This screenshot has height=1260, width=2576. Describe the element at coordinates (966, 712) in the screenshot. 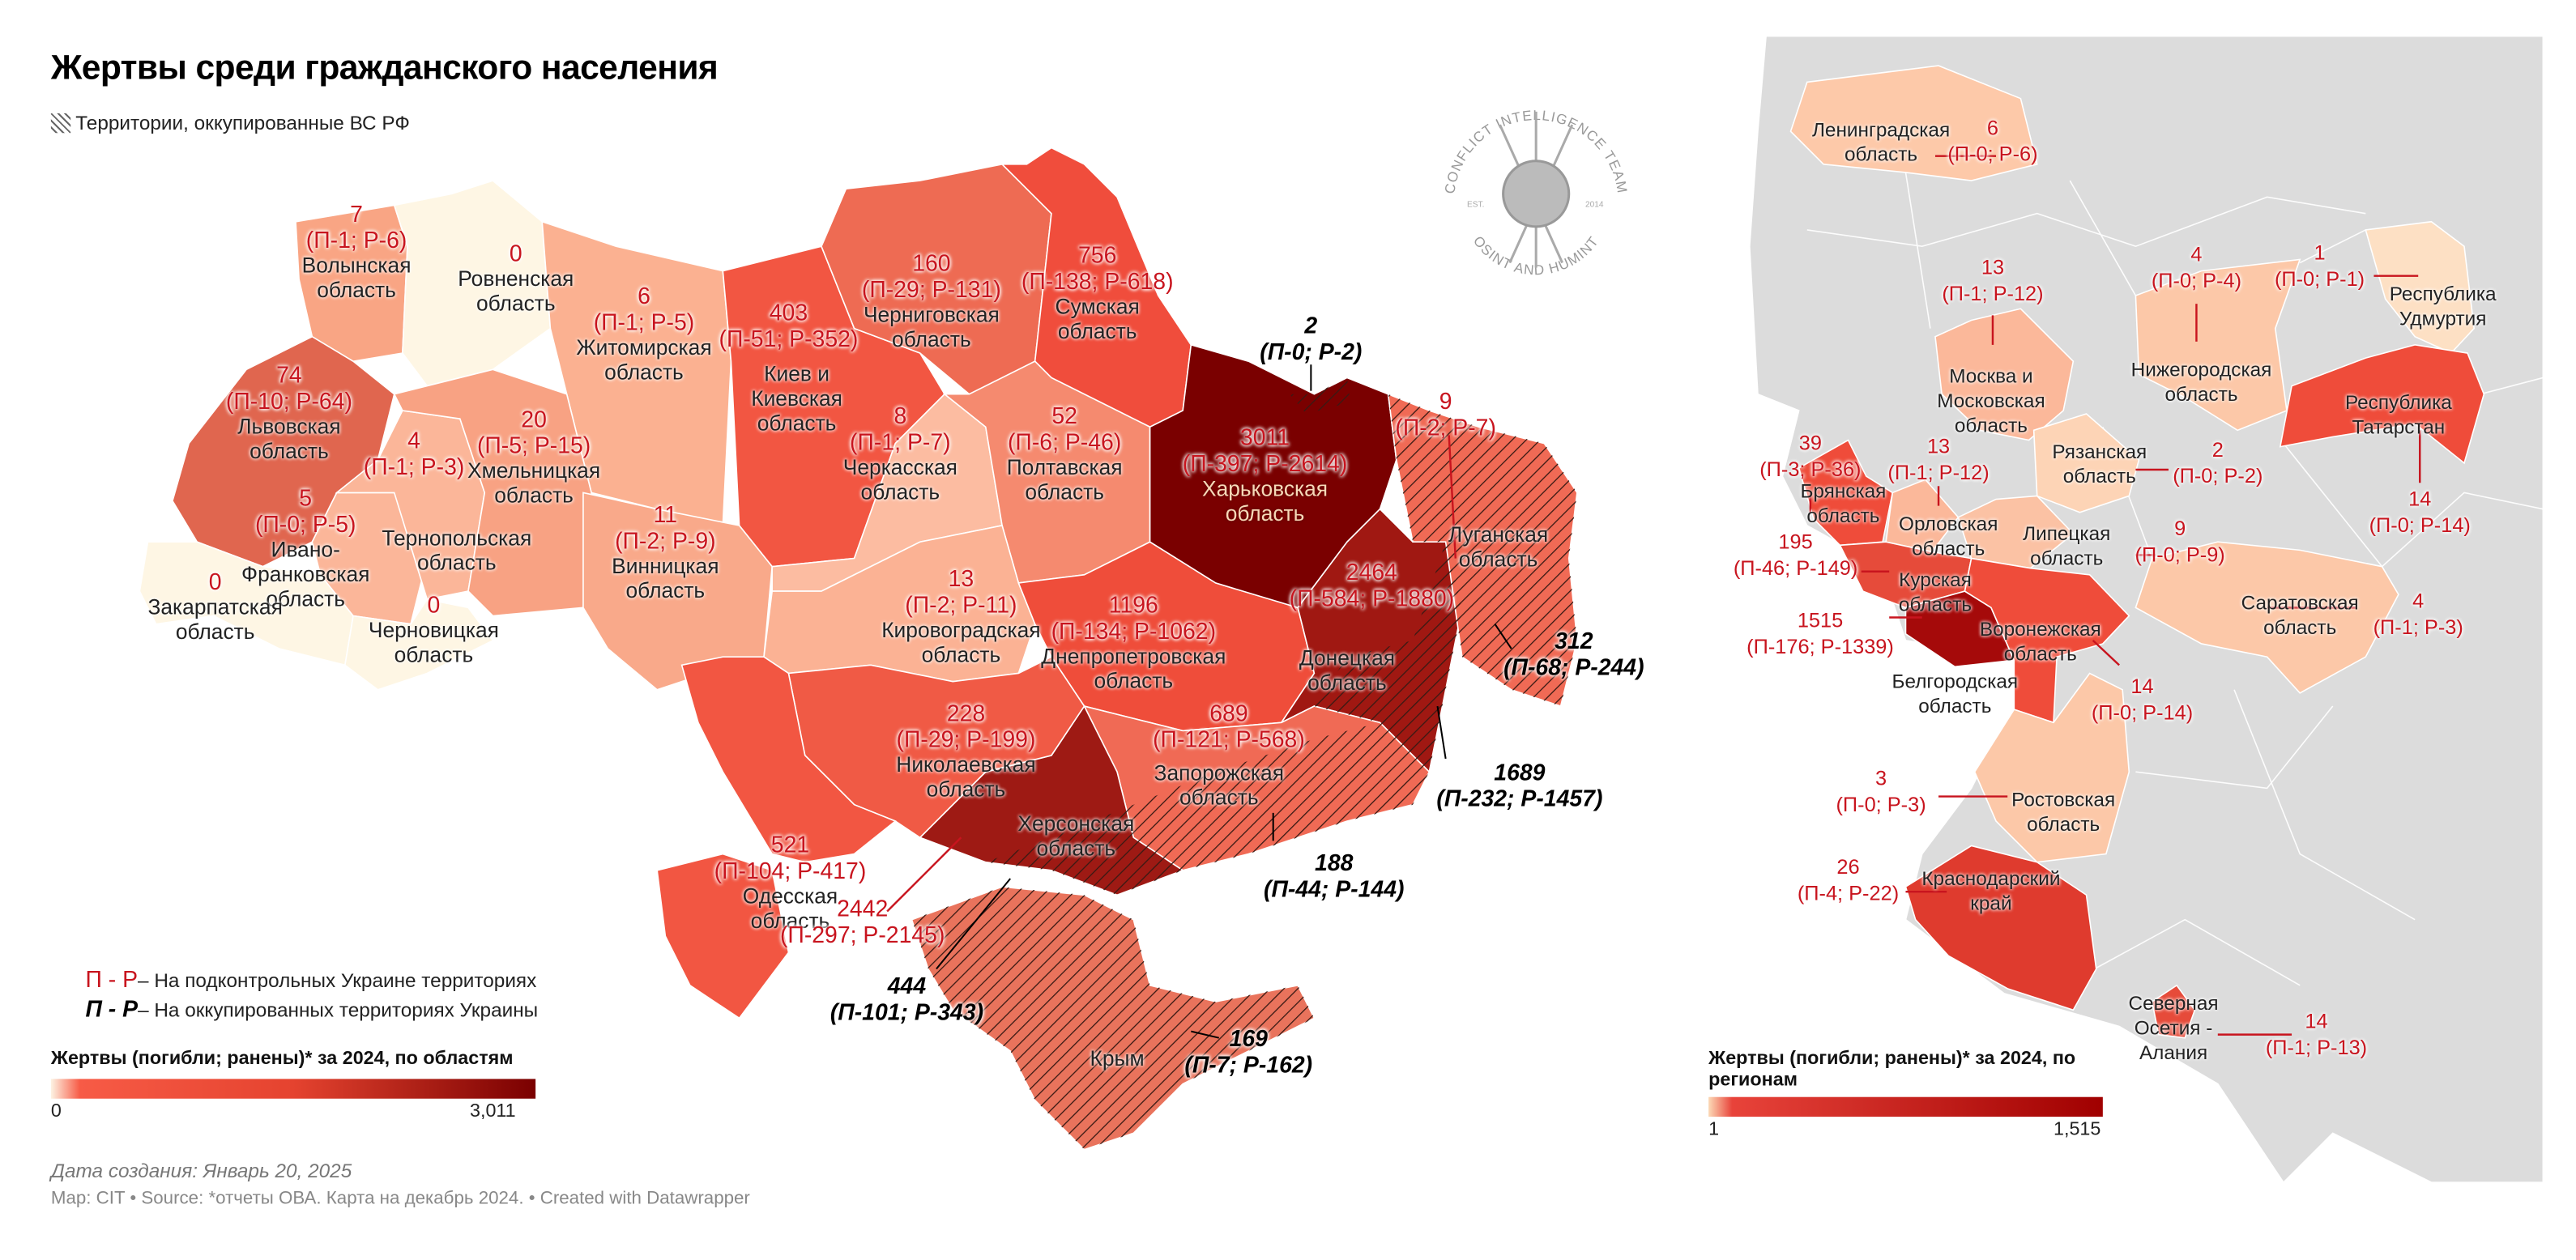

I see `casualty-total: 228` at that location.